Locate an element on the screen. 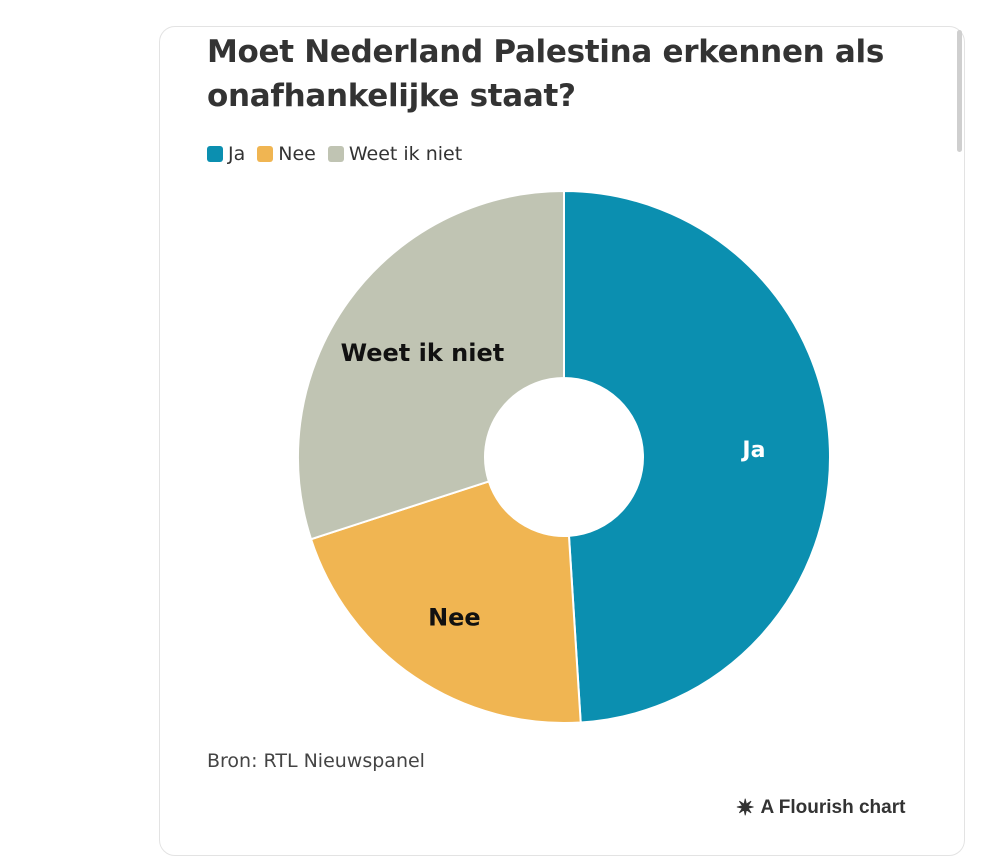 The height and width of the screenshot is (856, 1000). scrollbar is located at coordinates (959, 91).